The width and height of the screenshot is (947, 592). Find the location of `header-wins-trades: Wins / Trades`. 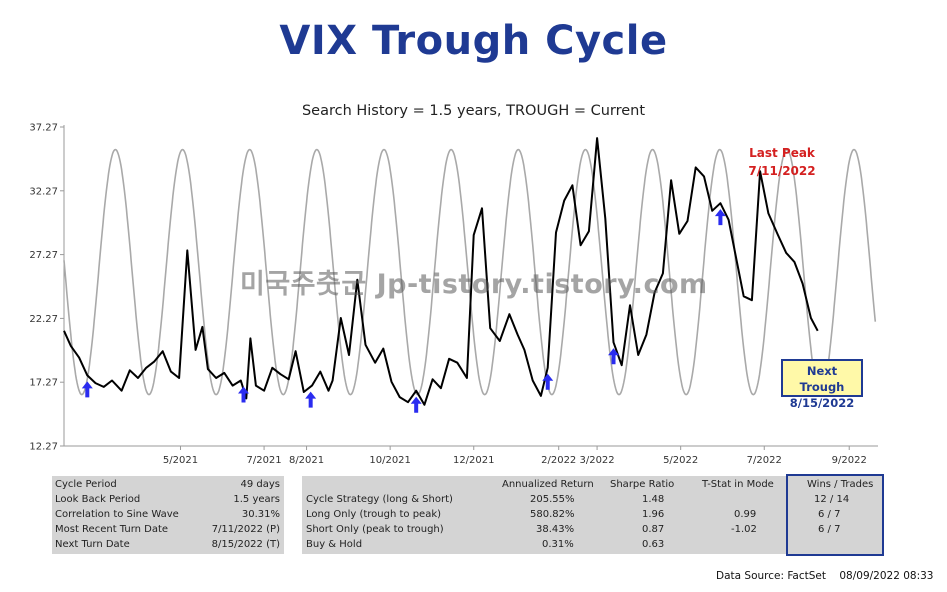

header-wins-trades: Wins / Trades is located at coordinates (840, 484).